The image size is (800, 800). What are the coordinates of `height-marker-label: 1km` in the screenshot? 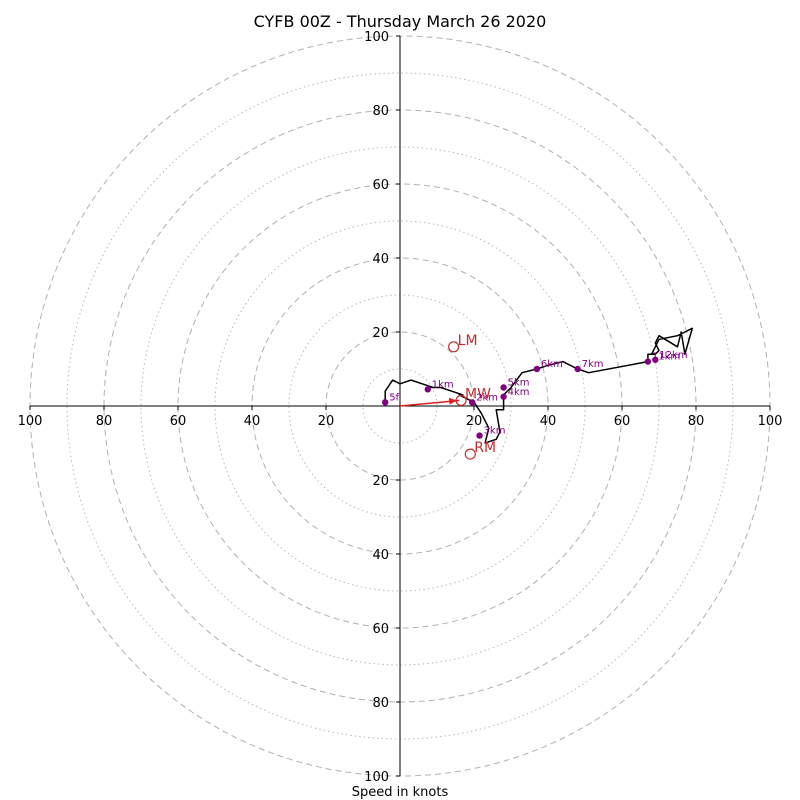 It's located at (443, 384).